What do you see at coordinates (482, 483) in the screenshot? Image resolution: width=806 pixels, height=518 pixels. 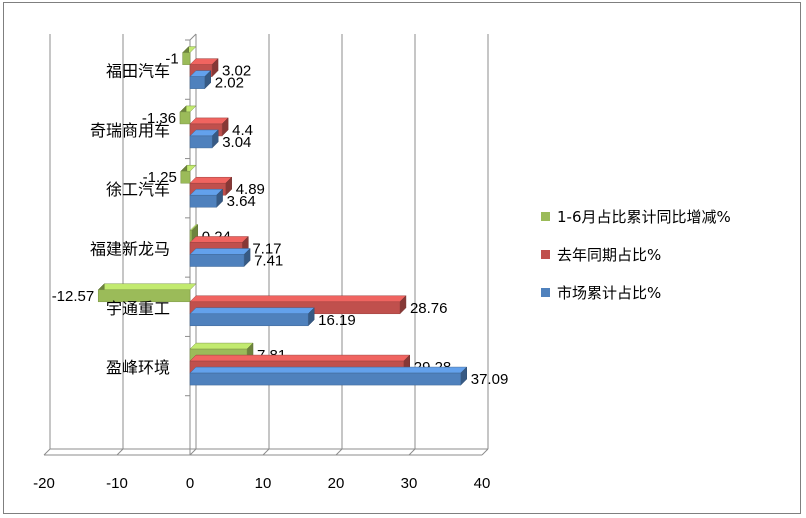 I see `x-tick-label: 40` at bounding box center [482, 483].